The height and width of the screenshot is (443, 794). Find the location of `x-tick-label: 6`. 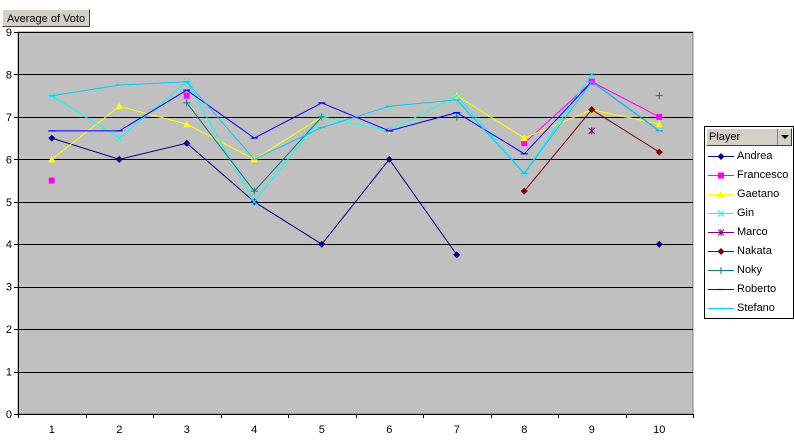

x-tick-label: 6 is located at coordinates (389, 430).